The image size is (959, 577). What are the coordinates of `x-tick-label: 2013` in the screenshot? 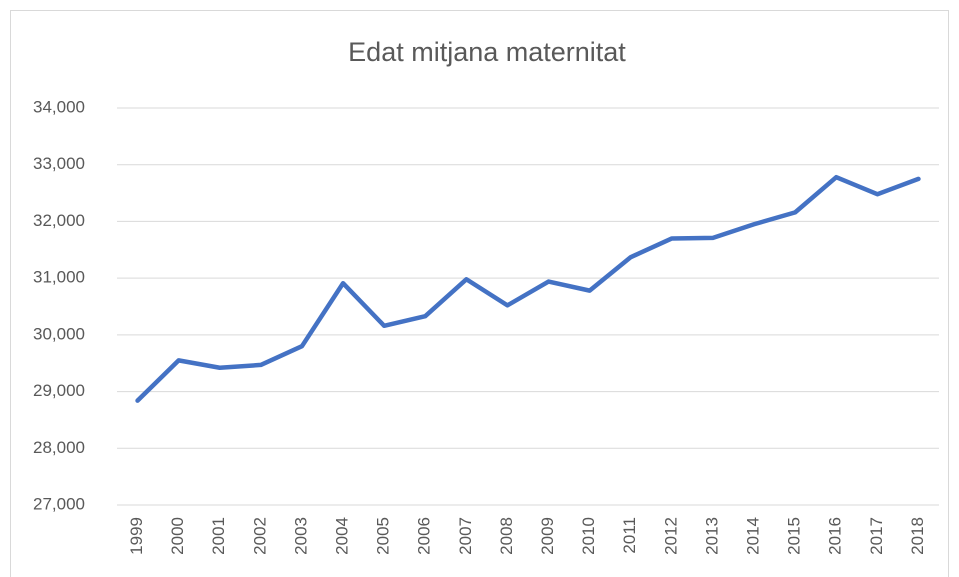 It's located at (711, 536).